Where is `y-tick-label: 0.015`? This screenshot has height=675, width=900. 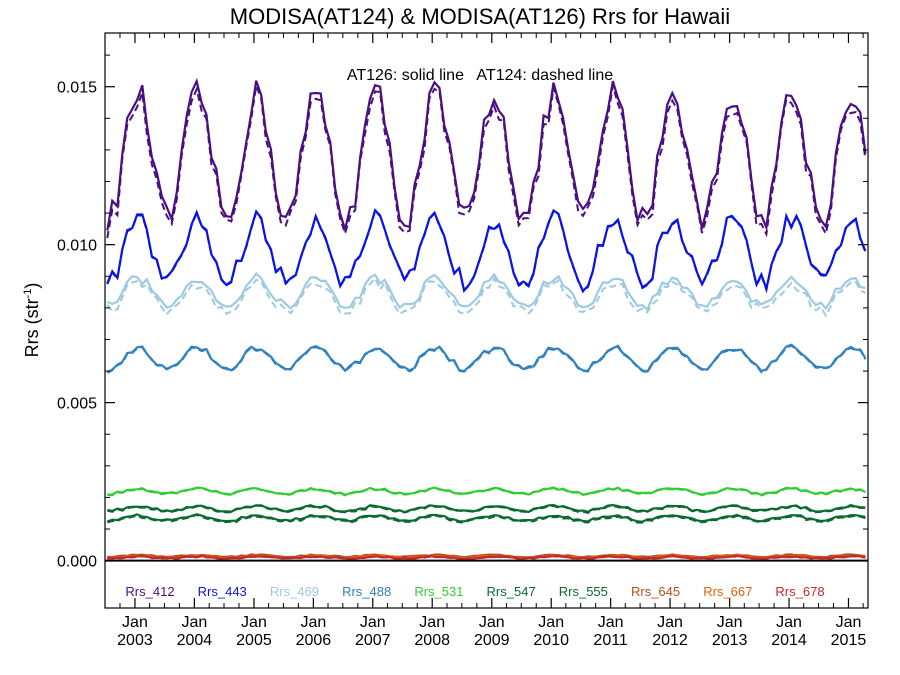 y-tick-label: 0.015 is located at coordinates (77, 88).